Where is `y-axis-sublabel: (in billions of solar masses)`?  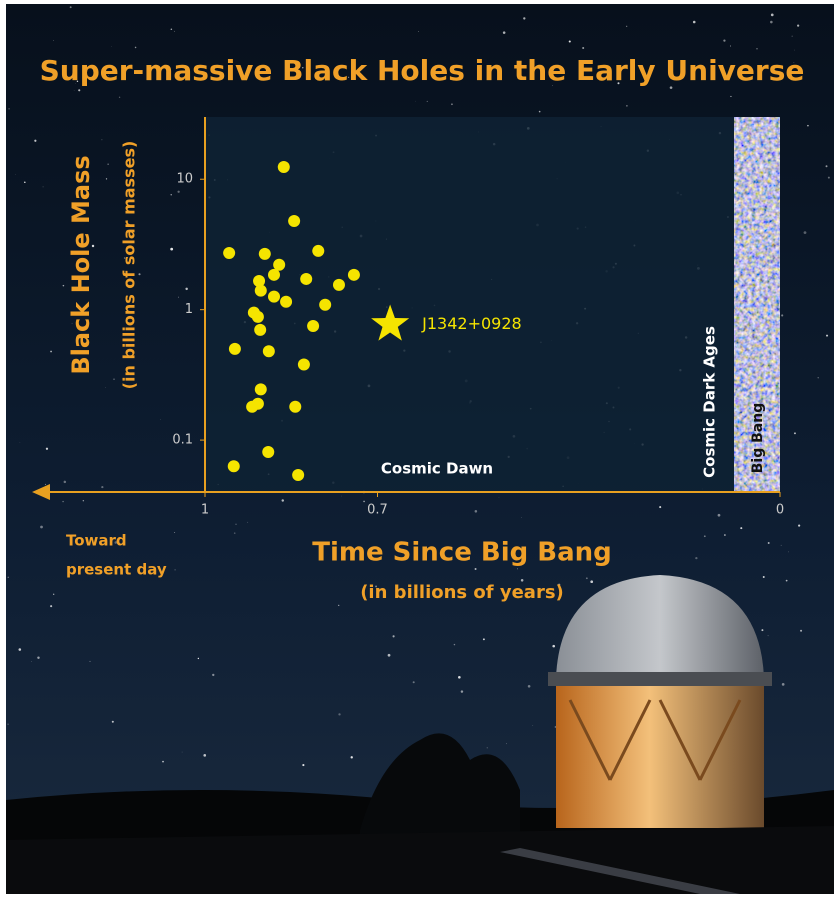
y-axis-sublabel: (in billions of solar masses) is located at coordinates (129, 265).